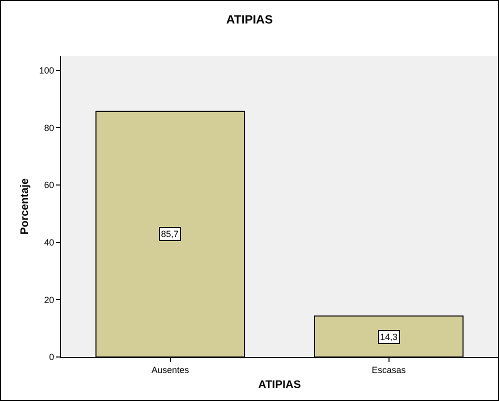  What do you see at coordinates (249, 19) in the screenshot?
I see `chart-title: ATIPIAS` at bounding box center [249, 19].